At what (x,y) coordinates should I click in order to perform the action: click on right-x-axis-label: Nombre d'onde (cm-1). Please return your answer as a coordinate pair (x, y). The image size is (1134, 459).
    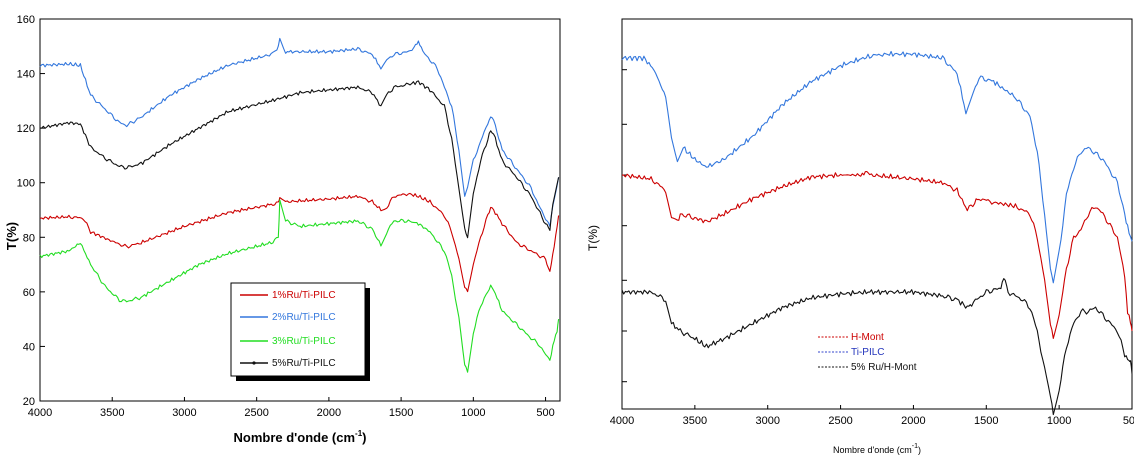
    Looking at the image, I should click on (877, 449).